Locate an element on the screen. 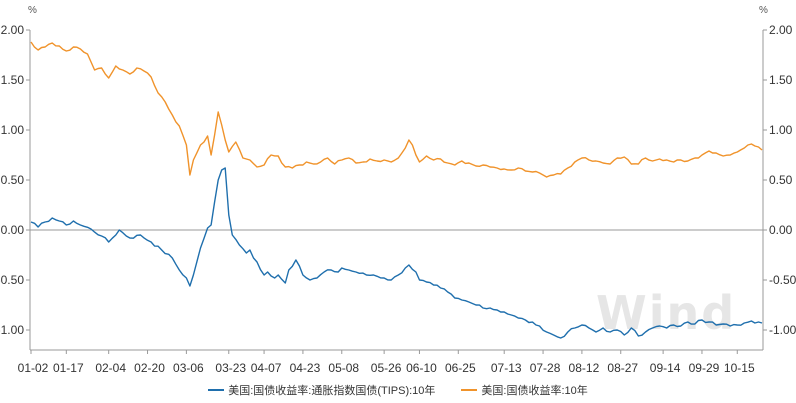 This screenshot has height=403, width=796. x-tick-label: 07-28 is located at coordinates (545, 368).